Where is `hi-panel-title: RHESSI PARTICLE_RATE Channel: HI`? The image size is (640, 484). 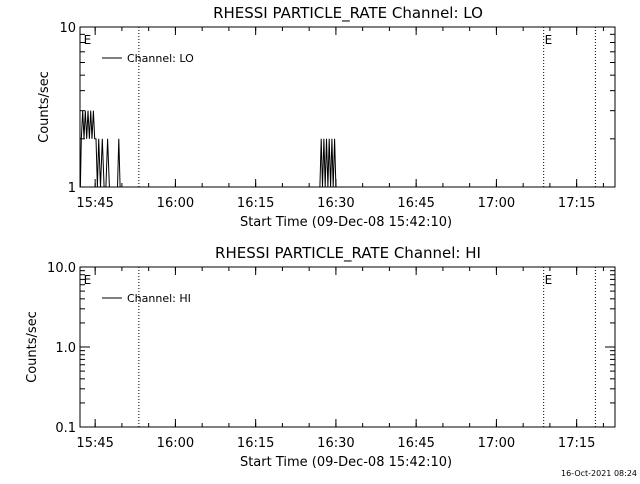 hi-panel-title: RHESSI PARTICLE_RATE Channel: HI is located at coordinates (348, 253).